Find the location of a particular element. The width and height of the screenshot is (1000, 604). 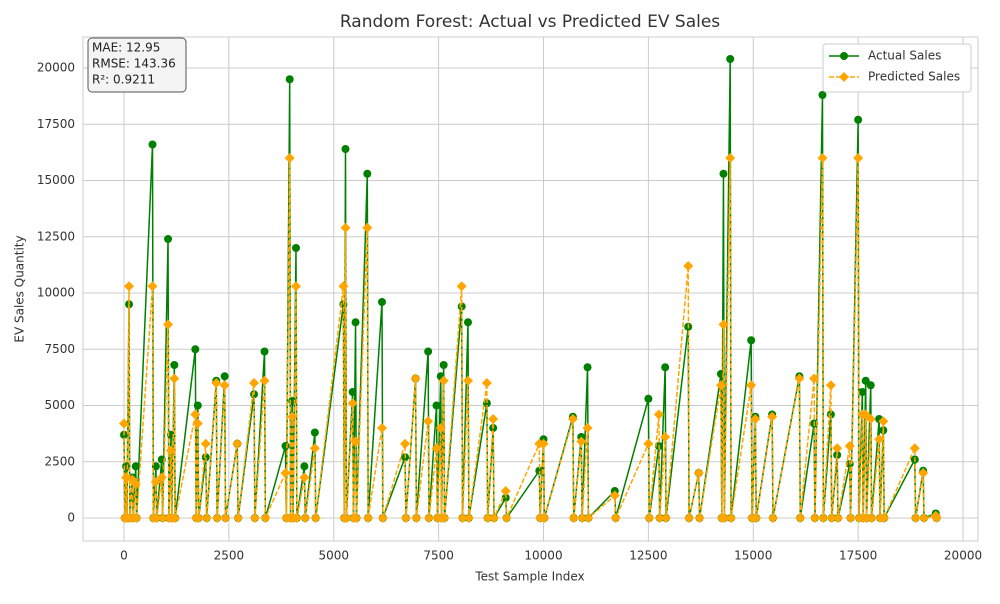

metrics-text: RMSE: 143.36 is located at coordinates (134, 64).